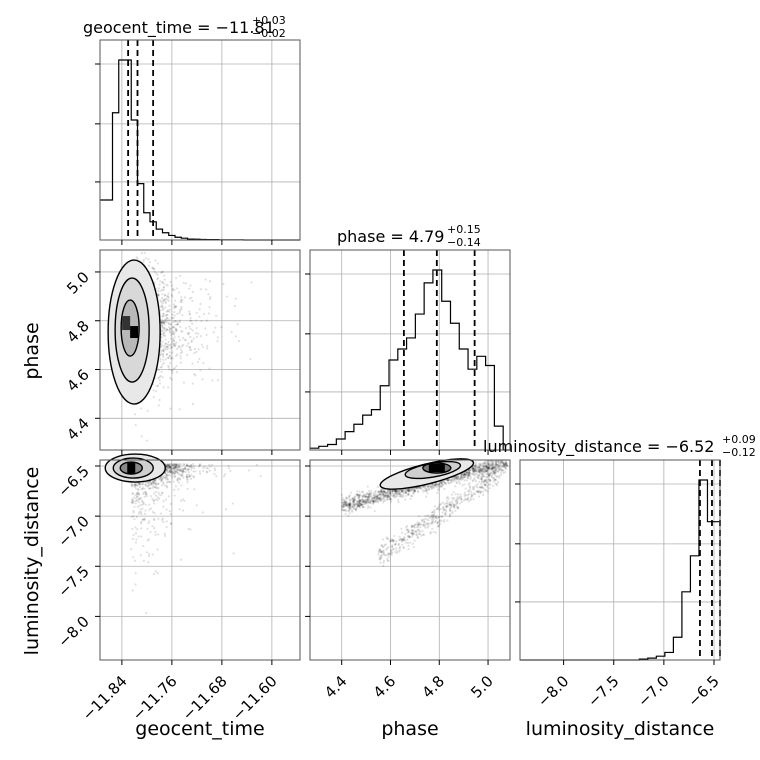 This screenshot has height=760, width=760. Describe the element at coordinates (410, 360) in the screenshot. I see `histogram-step` at that location.